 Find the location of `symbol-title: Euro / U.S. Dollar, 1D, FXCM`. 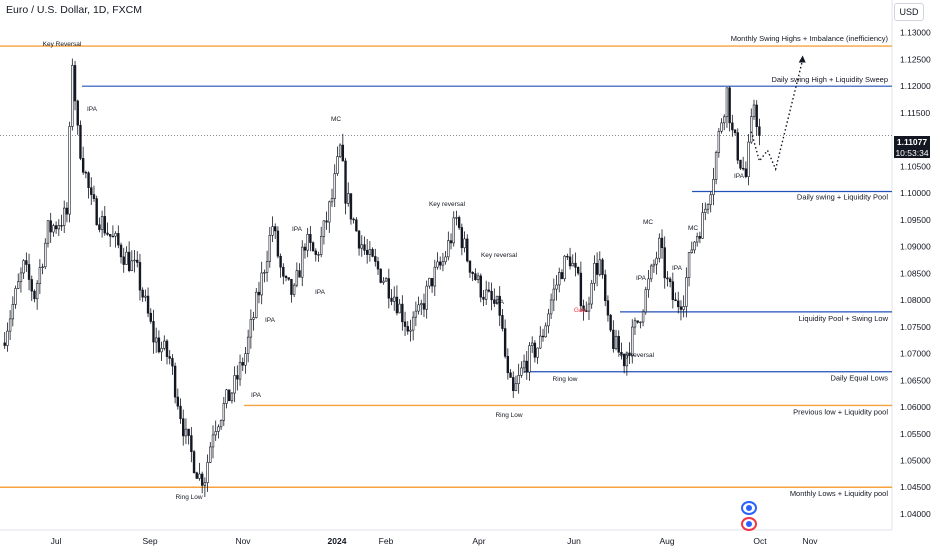

symbol-title: Euro / U.S. Dollar, 1D, FXCM is located at coordinates (74, 10).